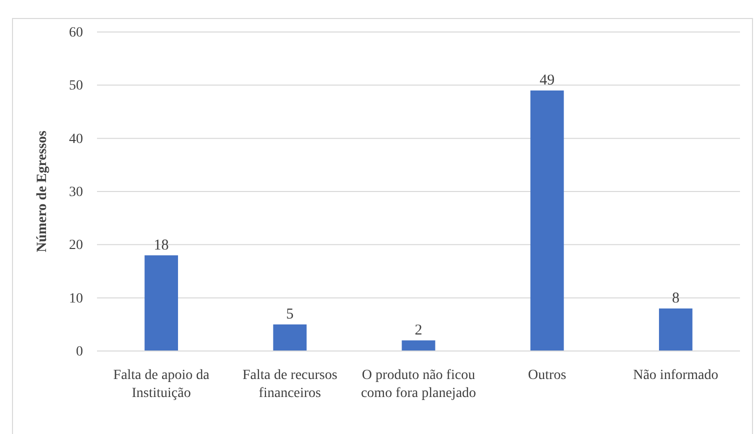 The width and height of the screenshot is (754, 434). What do you see at coordinates (161, 245) in the screenshot?
I see `data-label: 18` at bounding box center [161, 245].